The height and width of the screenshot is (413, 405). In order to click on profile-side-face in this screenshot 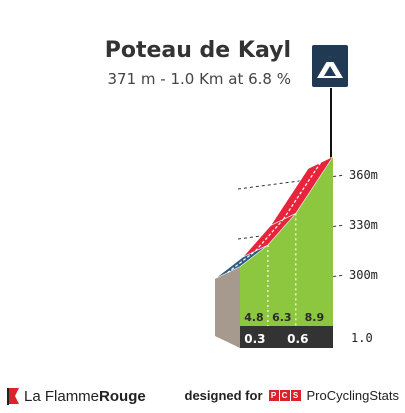, I will do `click(286, 241)`.